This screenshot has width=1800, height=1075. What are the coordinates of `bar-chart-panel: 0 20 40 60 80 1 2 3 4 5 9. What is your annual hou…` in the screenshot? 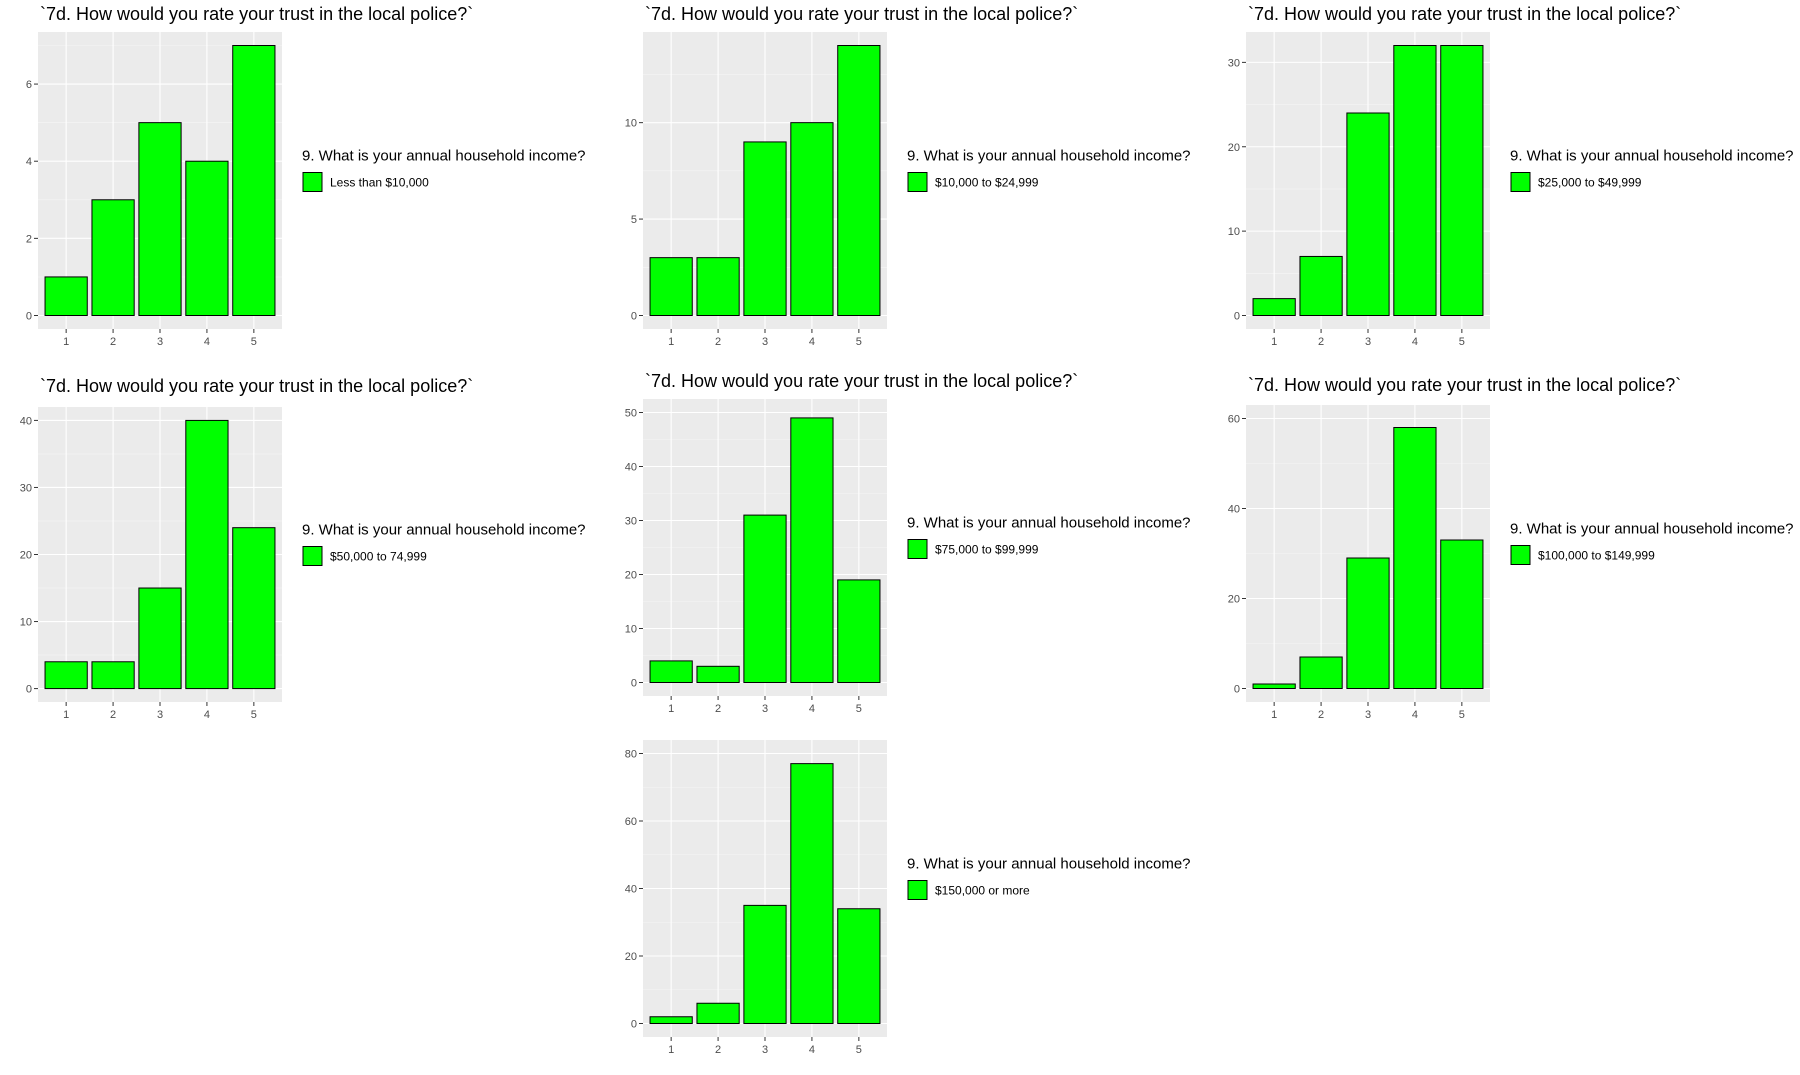 It's located at (908, 898).